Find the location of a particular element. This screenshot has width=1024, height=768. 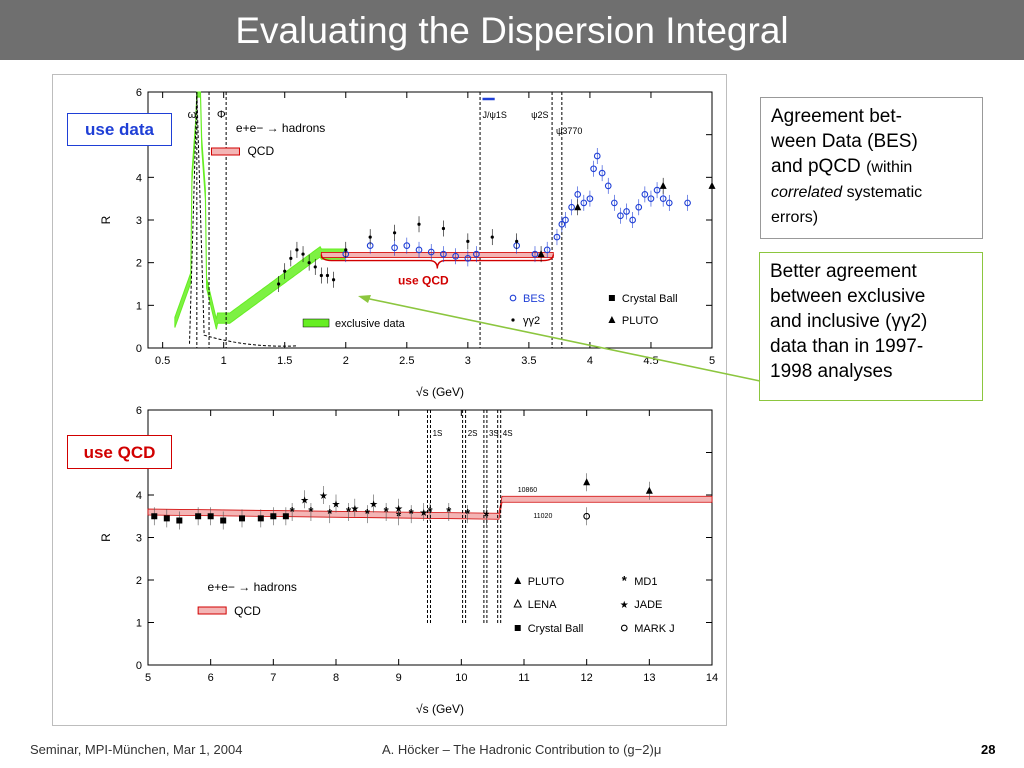

panel-2-ytick-label: 4 is located at coordinates (139, 496).